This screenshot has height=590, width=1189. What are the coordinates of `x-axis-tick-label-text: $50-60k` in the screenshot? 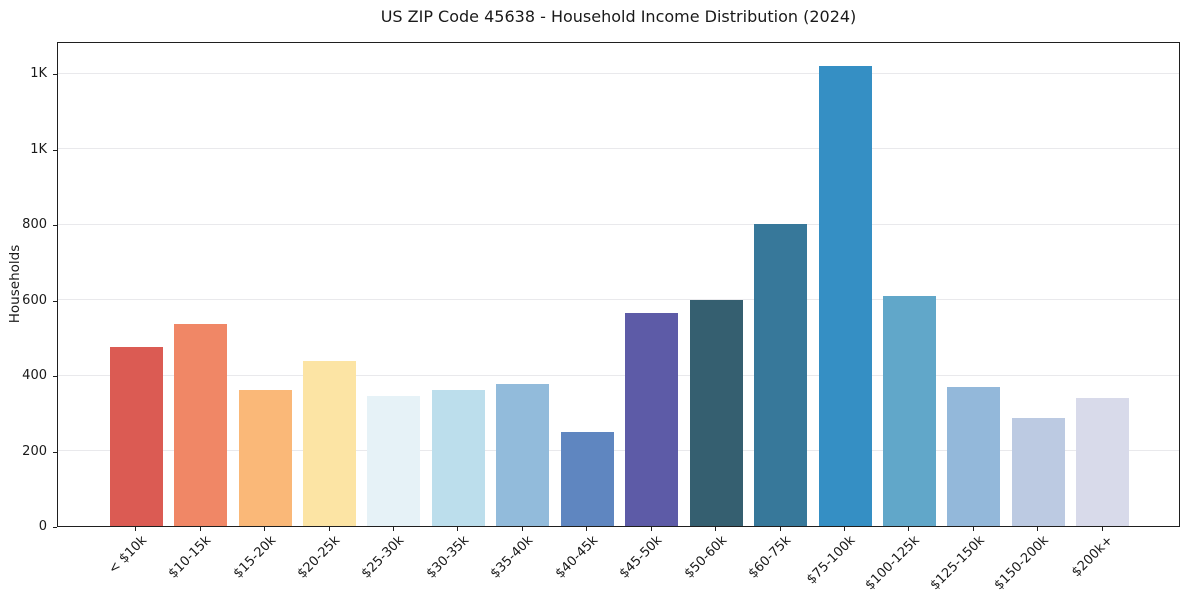 It's located at (705, 557).